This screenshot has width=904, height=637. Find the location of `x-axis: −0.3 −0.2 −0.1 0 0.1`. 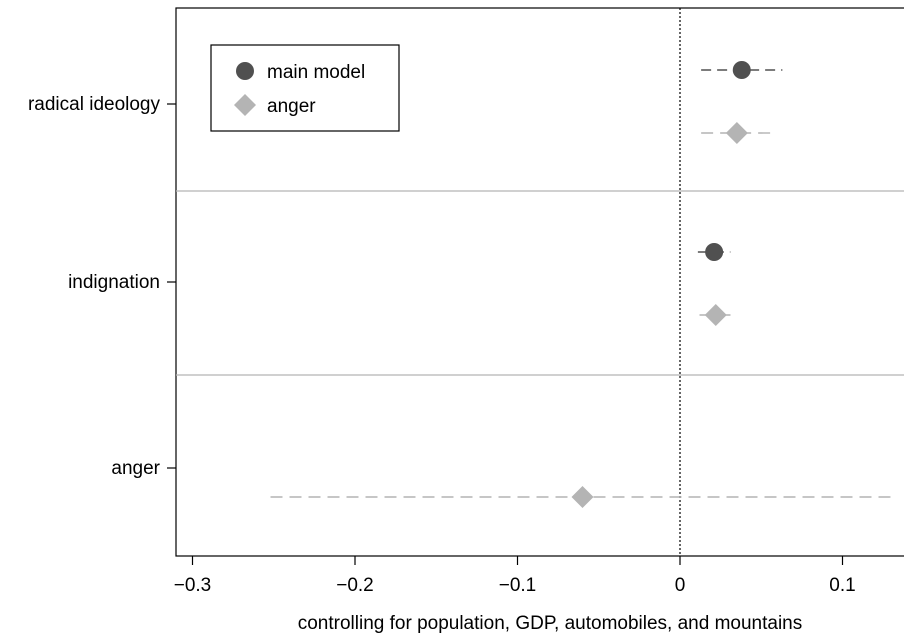

x-axis: −0.3 −0.2 −0.1 0 0.1 is located at coordinates (515, 576).